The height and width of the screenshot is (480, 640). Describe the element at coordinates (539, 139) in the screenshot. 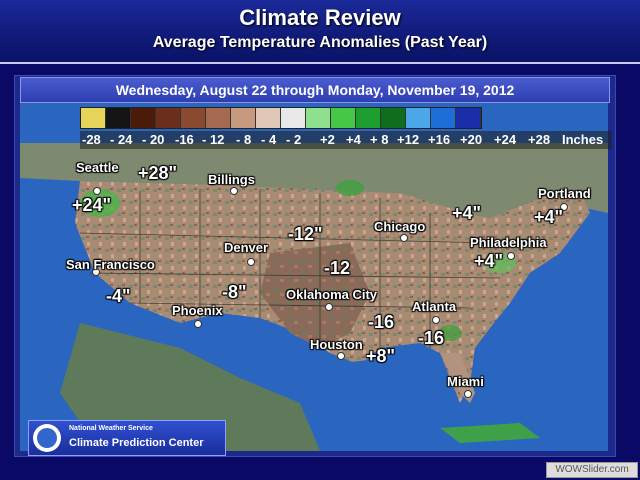

I see `legend-label: +28` at that location.